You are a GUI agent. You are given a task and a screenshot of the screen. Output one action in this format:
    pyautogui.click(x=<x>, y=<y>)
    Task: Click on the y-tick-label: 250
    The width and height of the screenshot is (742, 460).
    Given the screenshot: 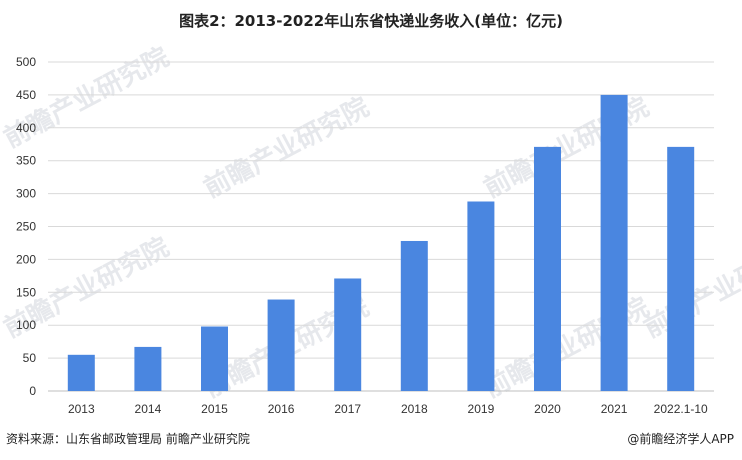 What is the action you would take?
    pyautogui.click(x=26, y=227)
    